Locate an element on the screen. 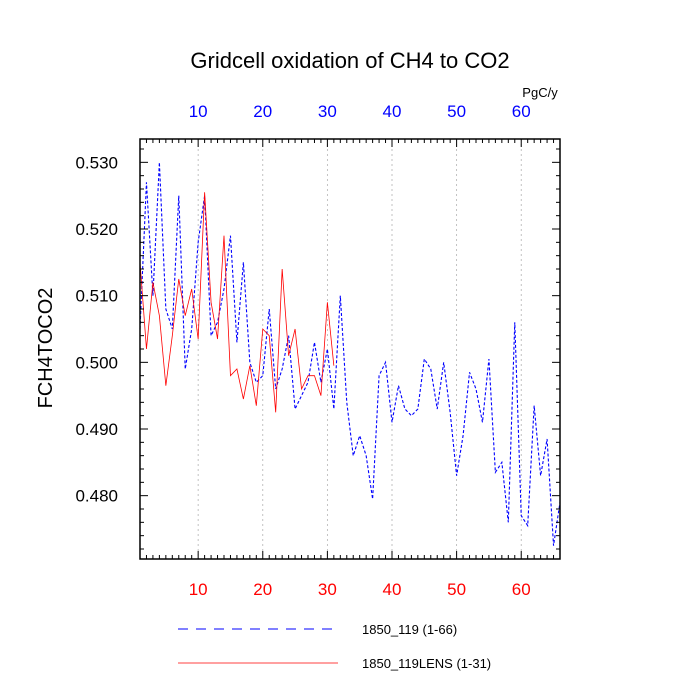 Image resolution: width=700 pixels, height=700 pixels. y-axis-label: FCH4TOCO2 is located at coordinates (46, 348).